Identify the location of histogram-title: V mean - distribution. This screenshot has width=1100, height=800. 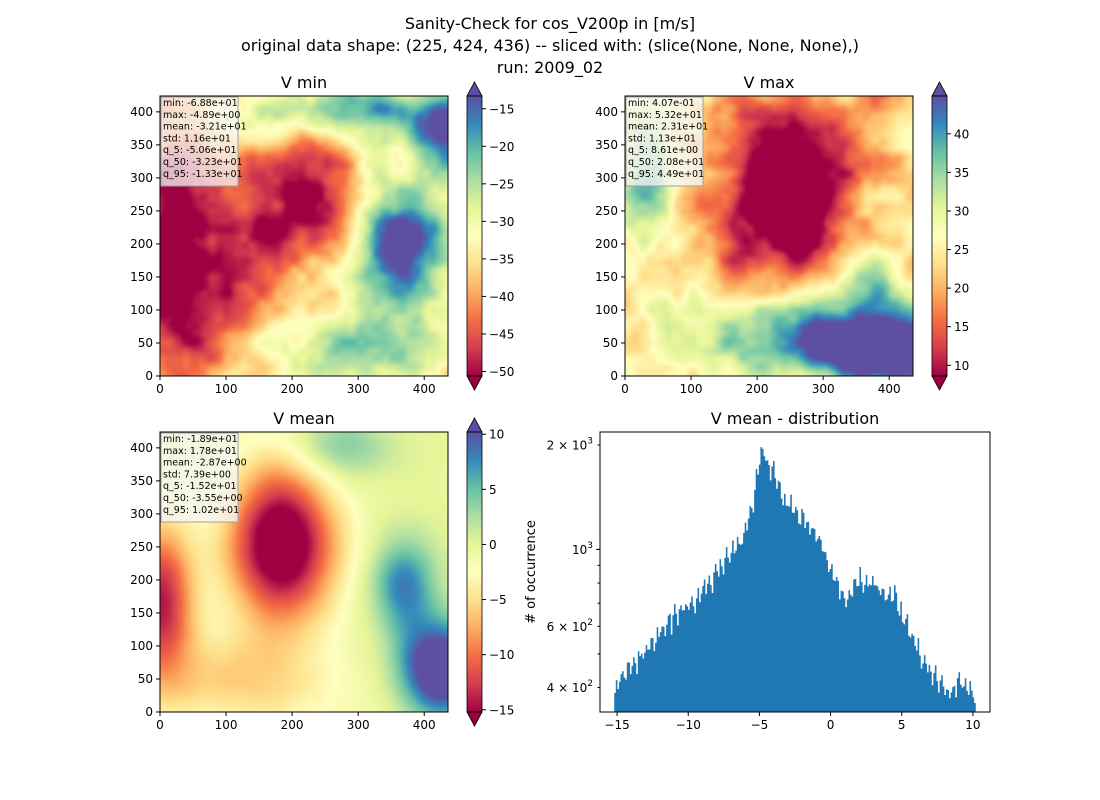
(795, 418).